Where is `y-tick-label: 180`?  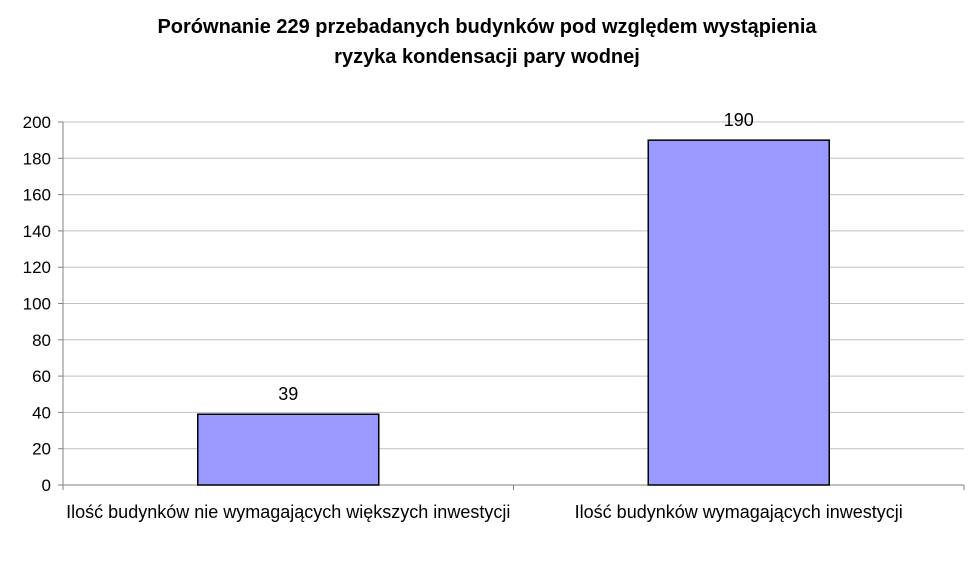 y-tick-label: 180 is located at coordinates (37, 158).